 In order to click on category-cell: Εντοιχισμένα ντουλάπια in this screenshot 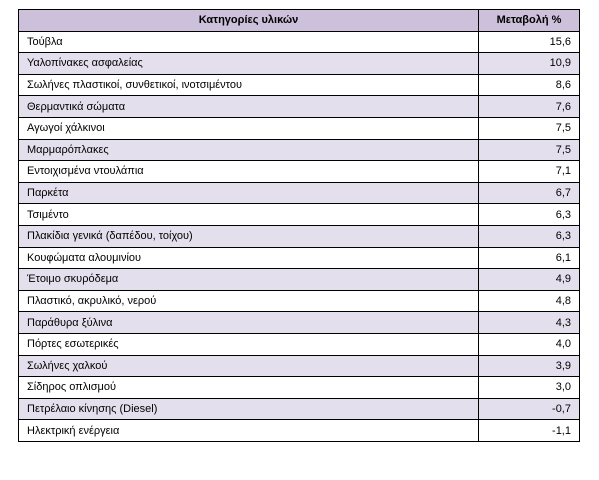, I will do `click(248, 171)`.